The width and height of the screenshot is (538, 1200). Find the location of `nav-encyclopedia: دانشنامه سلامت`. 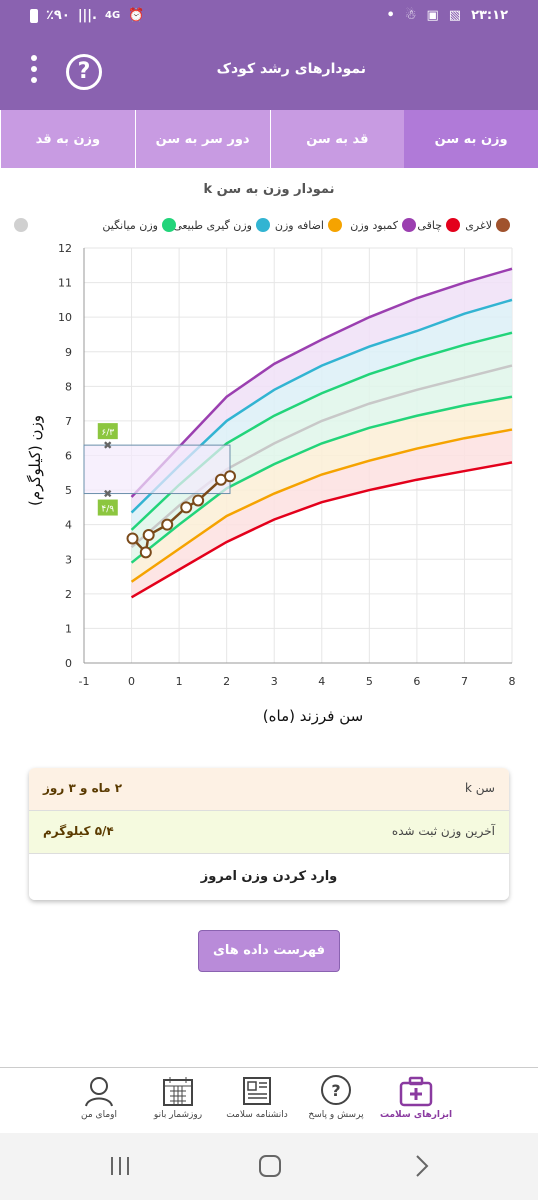

nav-encyclopedia: دانشنامه سلامت is located at coordinates (257, 1097).